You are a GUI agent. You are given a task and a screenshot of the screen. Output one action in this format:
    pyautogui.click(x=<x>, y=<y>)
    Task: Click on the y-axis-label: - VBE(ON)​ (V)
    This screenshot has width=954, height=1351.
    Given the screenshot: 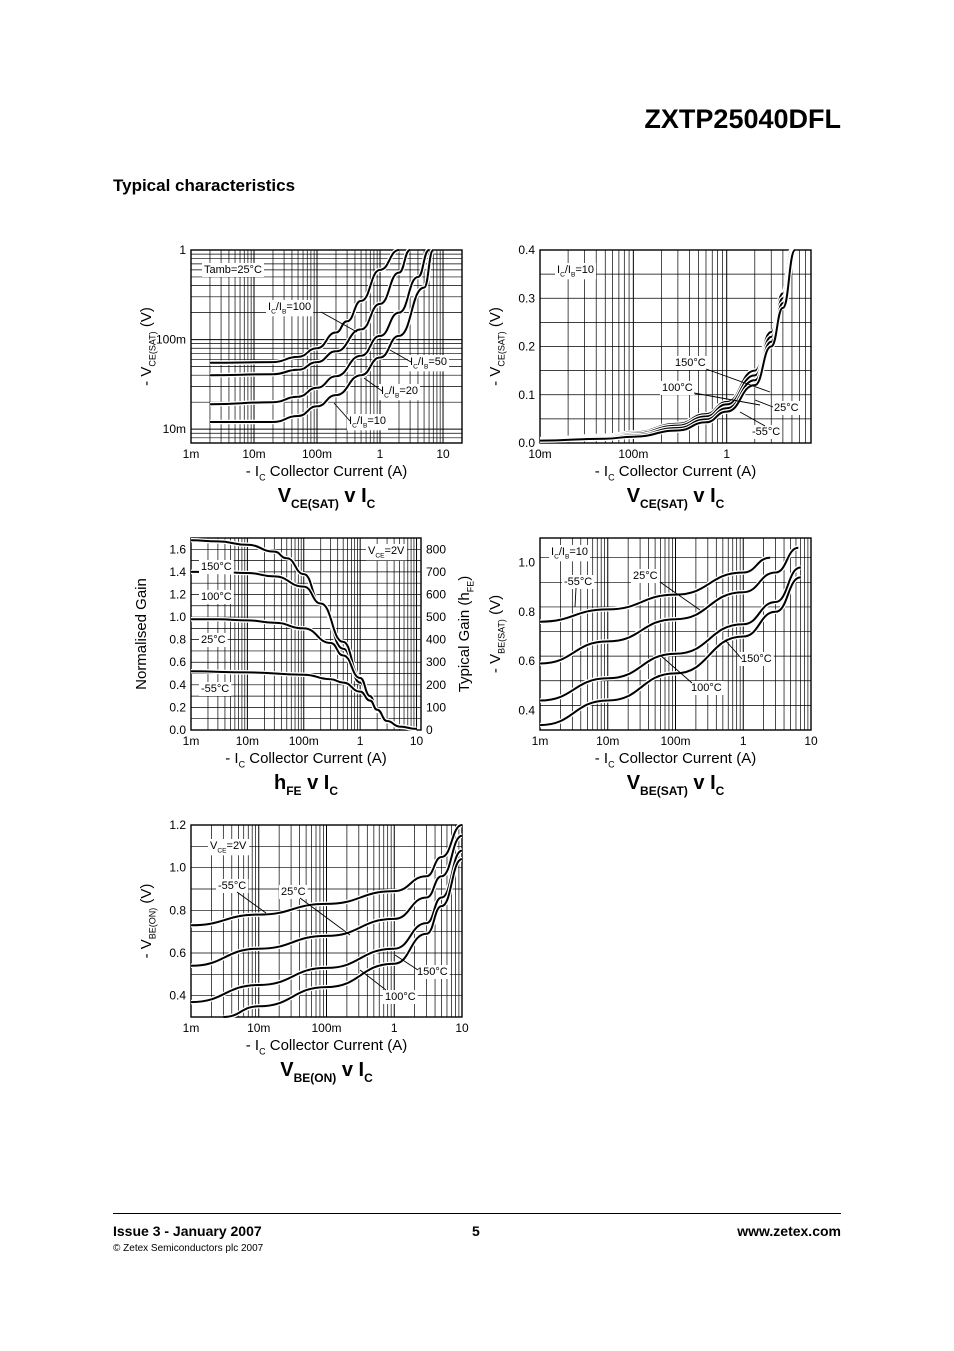 What is the action you would take?
    pyautogui.click(x=148, y=921)
    